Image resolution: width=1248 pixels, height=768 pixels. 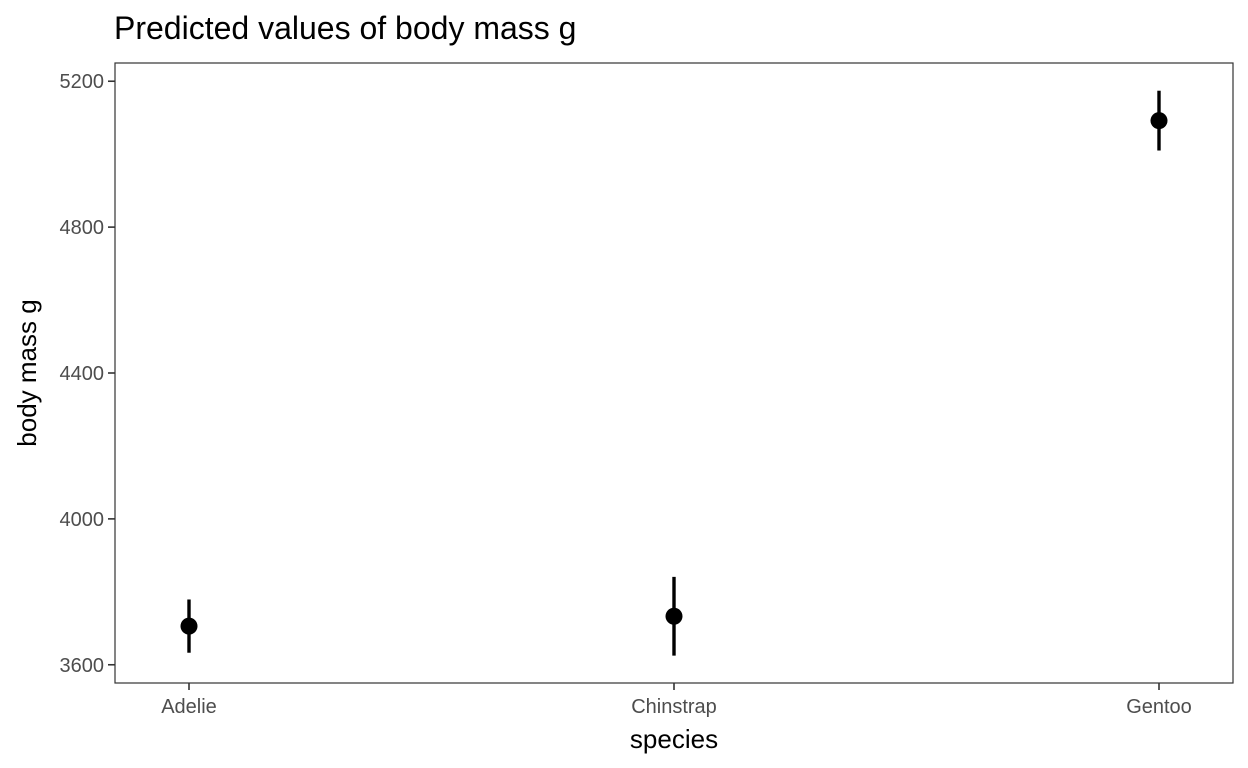 I want to click on y-tick-label: 4000, so click(x=82, y=520).